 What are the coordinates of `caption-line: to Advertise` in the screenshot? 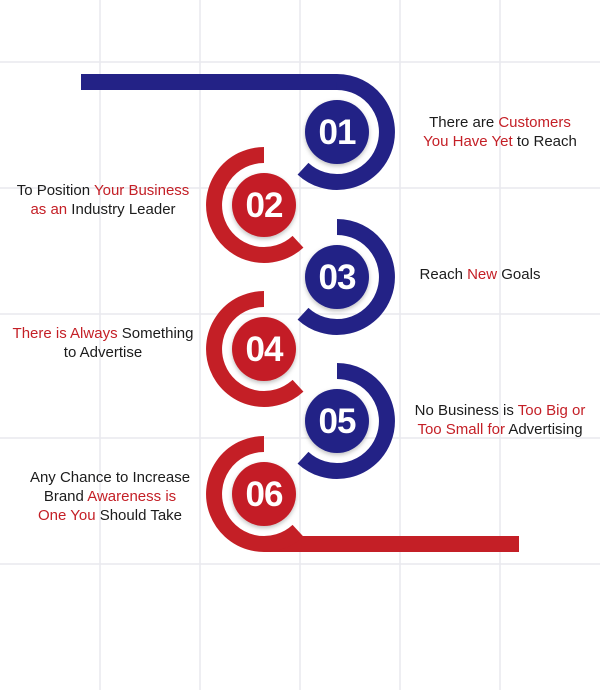 It's located at (103, 352).